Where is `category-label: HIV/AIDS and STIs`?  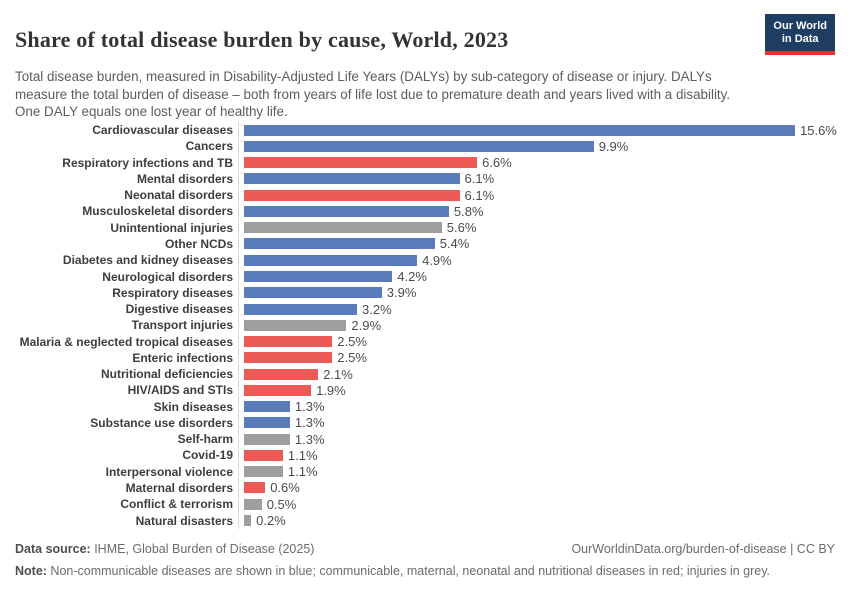 category-label: HIV/AIDS and STIs is located at coordinates (180, 390).